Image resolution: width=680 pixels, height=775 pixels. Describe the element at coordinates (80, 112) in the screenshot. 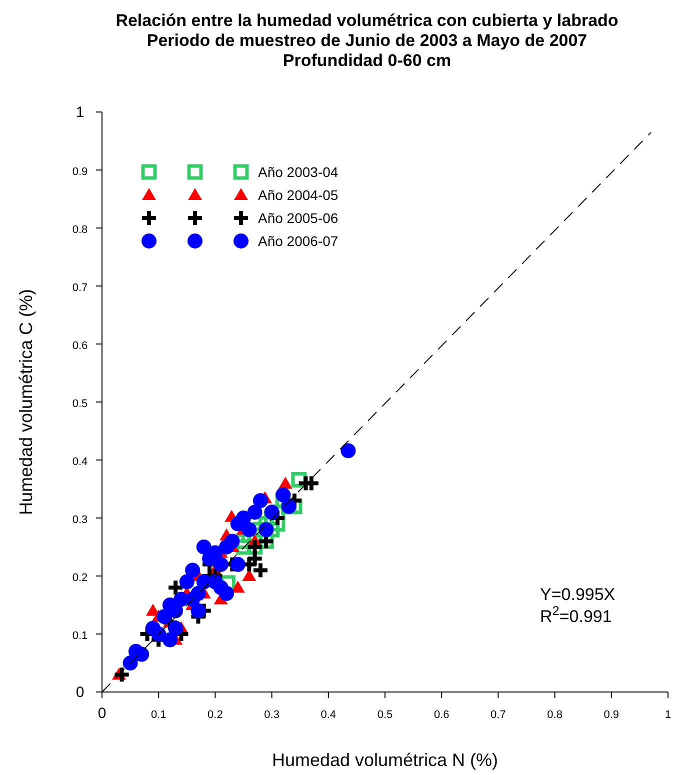

I see `y-tick-label: 1` at that location.